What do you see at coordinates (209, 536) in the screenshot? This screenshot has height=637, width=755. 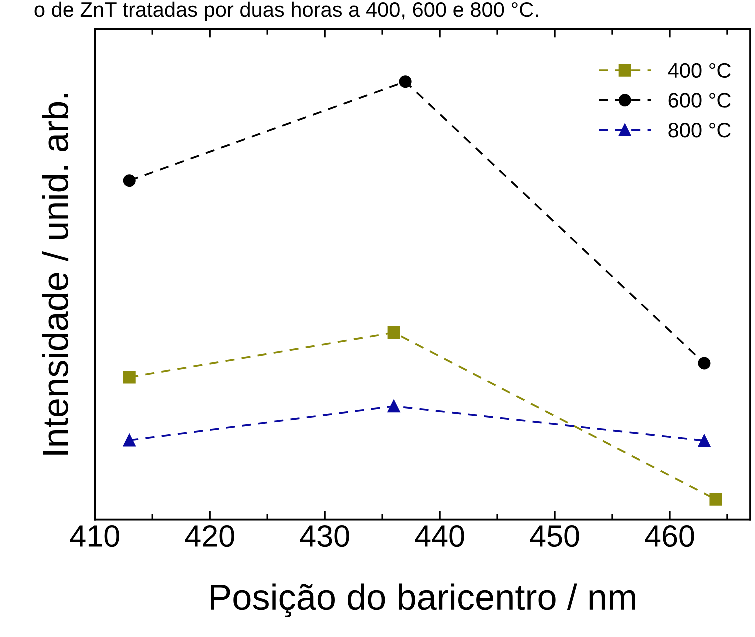 I see `x-tick-label: 420` at bounding box center [209, 536].